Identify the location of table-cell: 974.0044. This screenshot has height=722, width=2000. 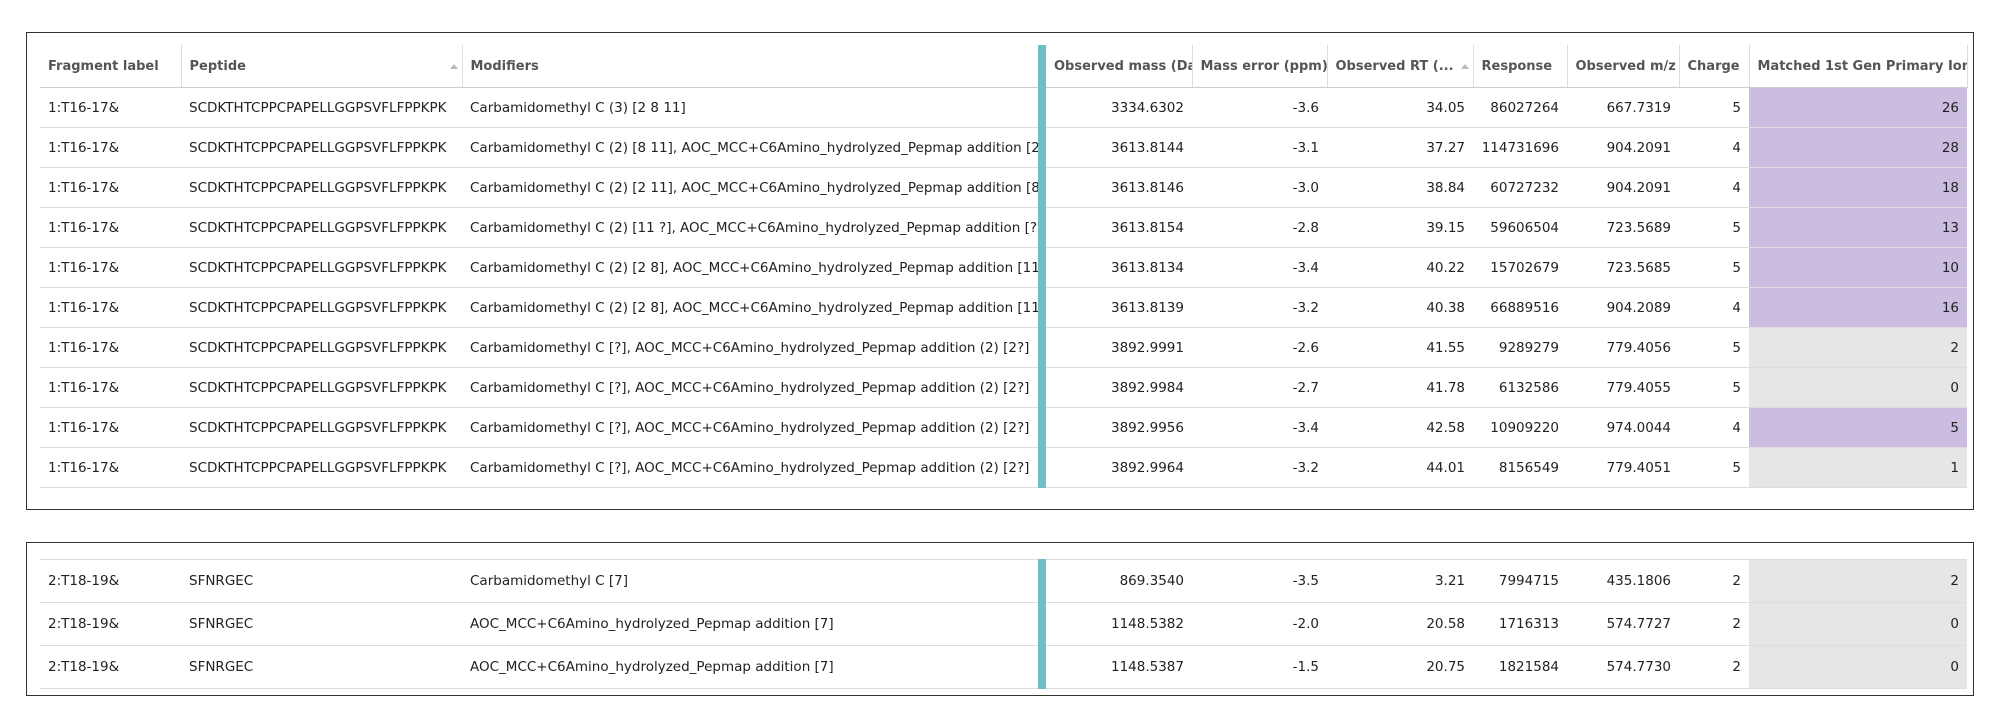
(1623, 427).